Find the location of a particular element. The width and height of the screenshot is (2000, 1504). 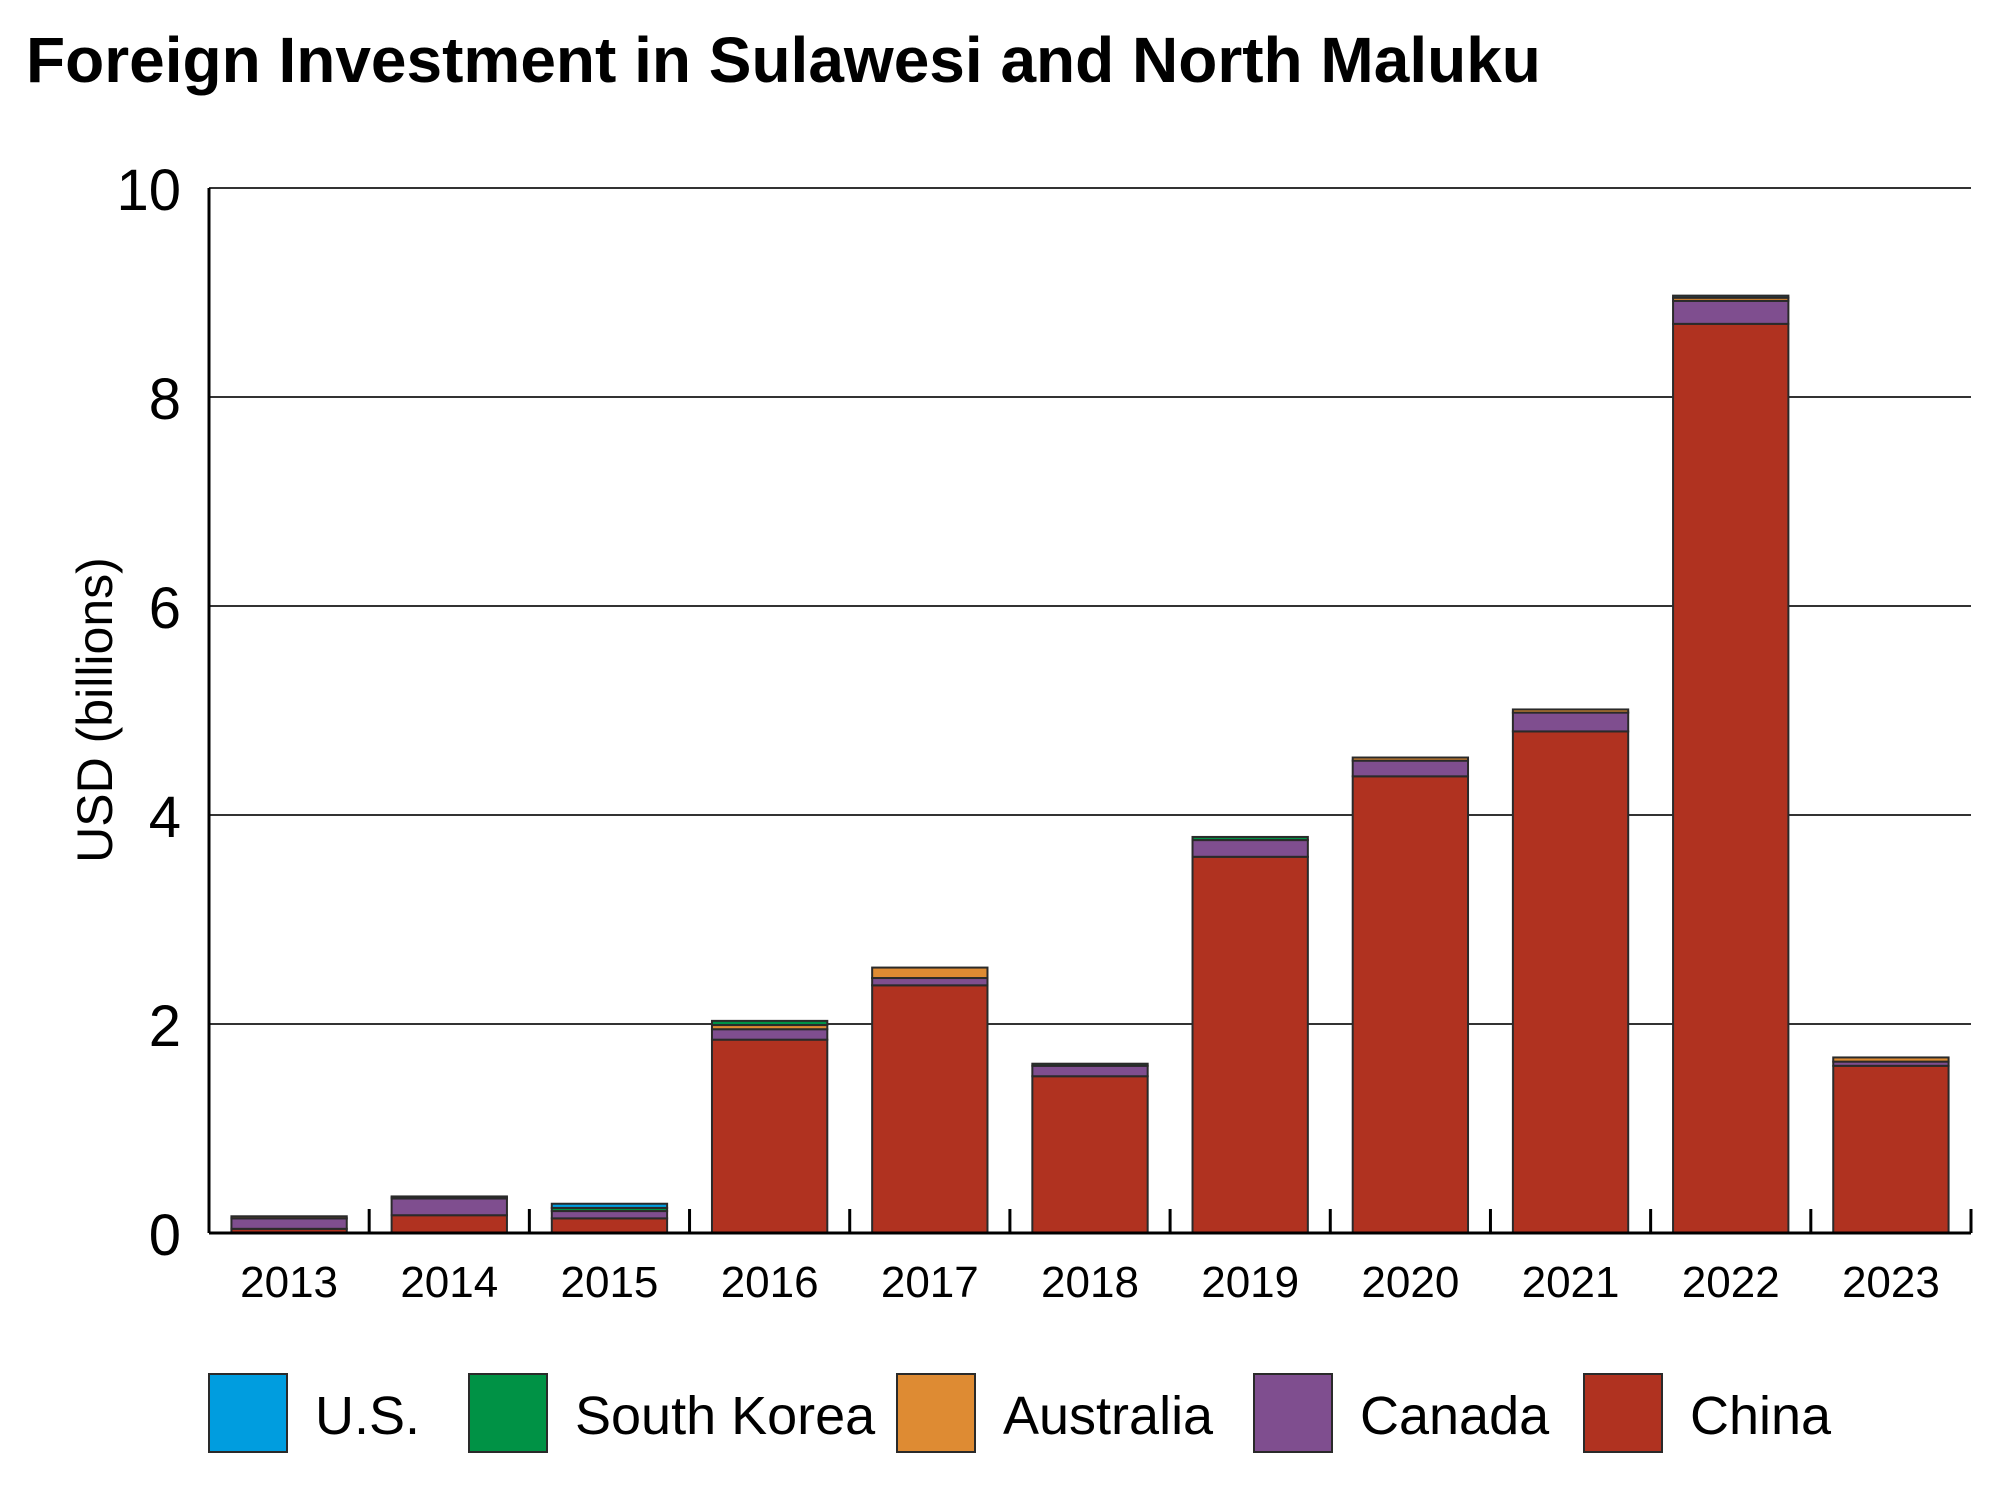

legend-label: U.S. is located at coordinates (367, 1416).